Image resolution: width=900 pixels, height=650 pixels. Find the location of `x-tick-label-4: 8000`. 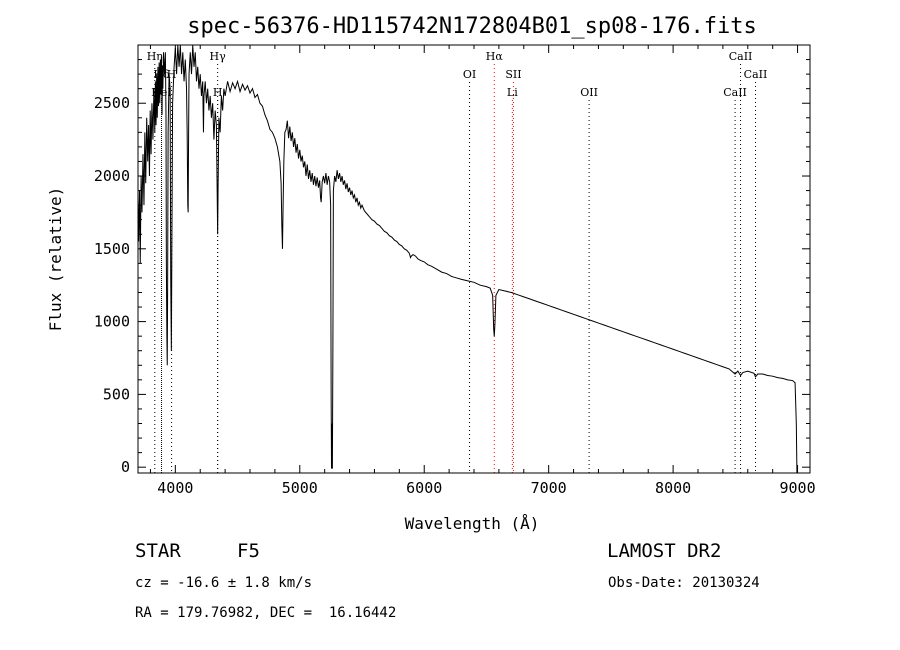

x-tick-label-4: 8000 is located at coordinates (673, 488).